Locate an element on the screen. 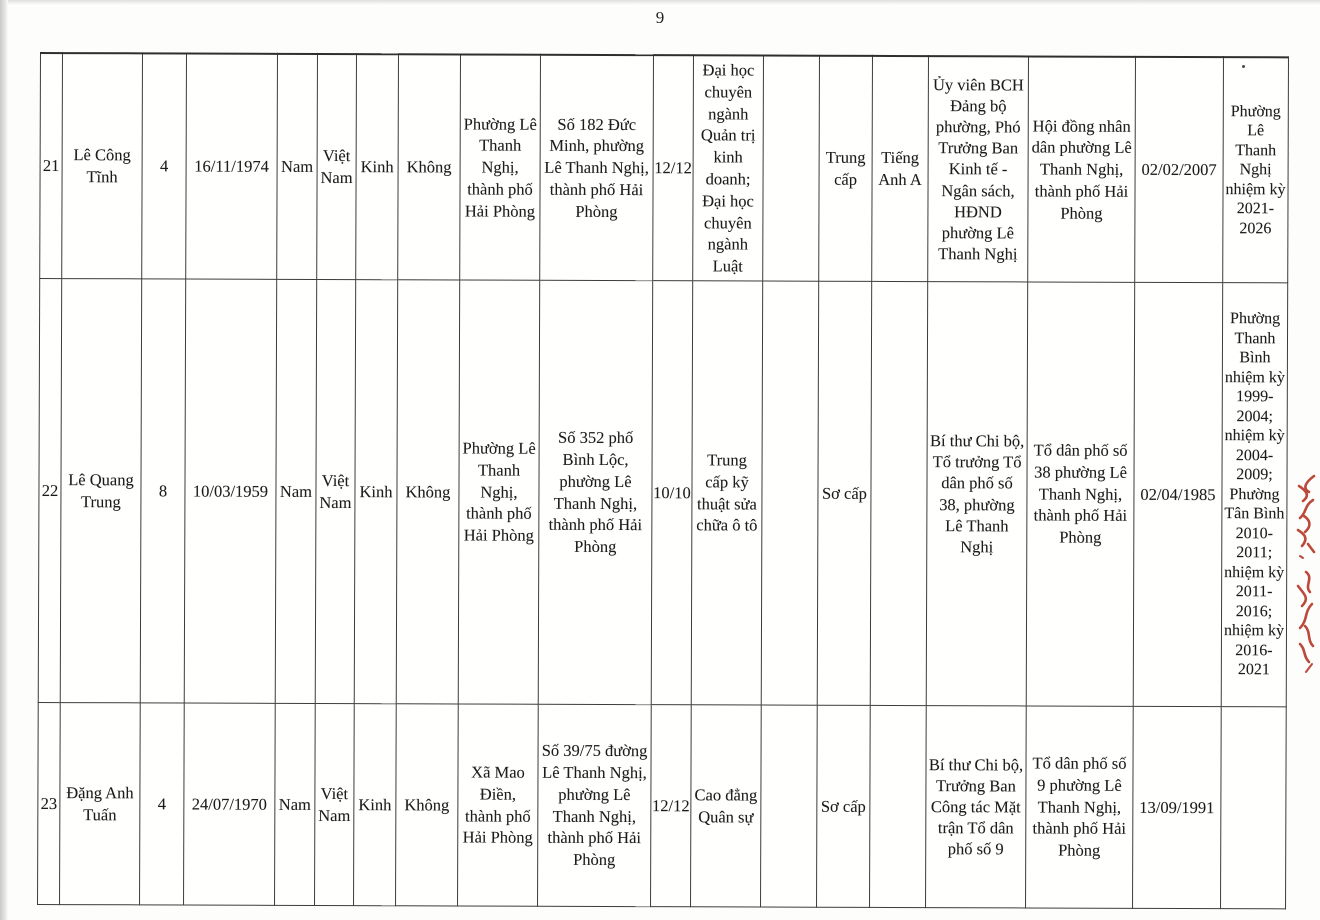 The width and height of the screenshot is (1320, 920). table-cell: Cao đẳng Quân sự is located at coordinates (726, 806).